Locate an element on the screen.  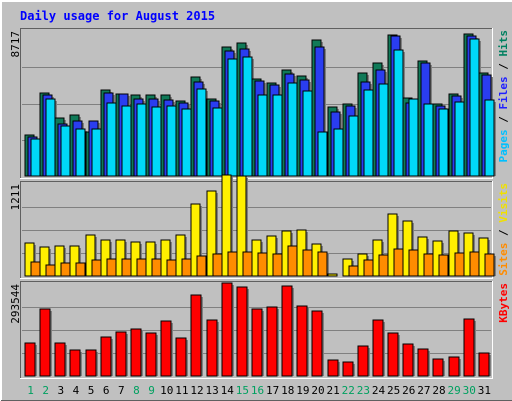
bar-sites-day-13-body is located at coordinates (217, 265).